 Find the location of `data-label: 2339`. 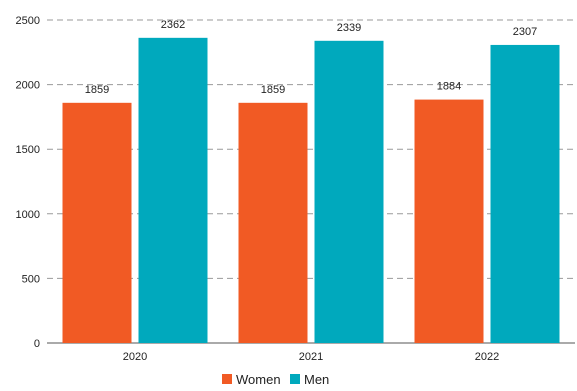

data-label: 2339 is located at coordinates (349, 28).